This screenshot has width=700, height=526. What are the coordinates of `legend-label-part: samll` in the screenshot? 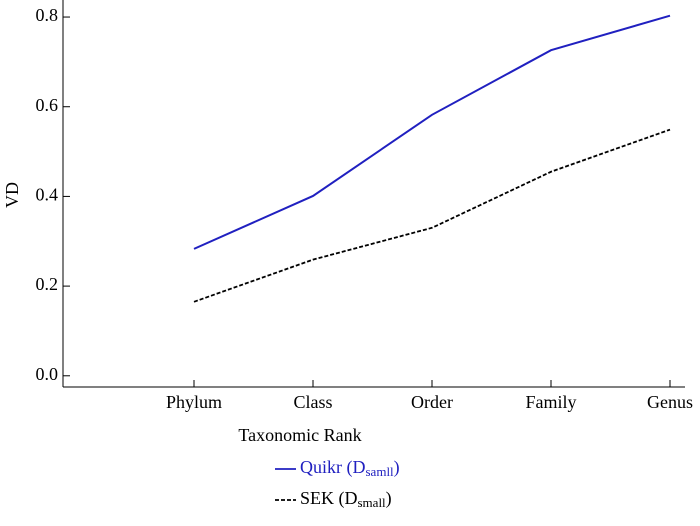 It's located at (380, 471).